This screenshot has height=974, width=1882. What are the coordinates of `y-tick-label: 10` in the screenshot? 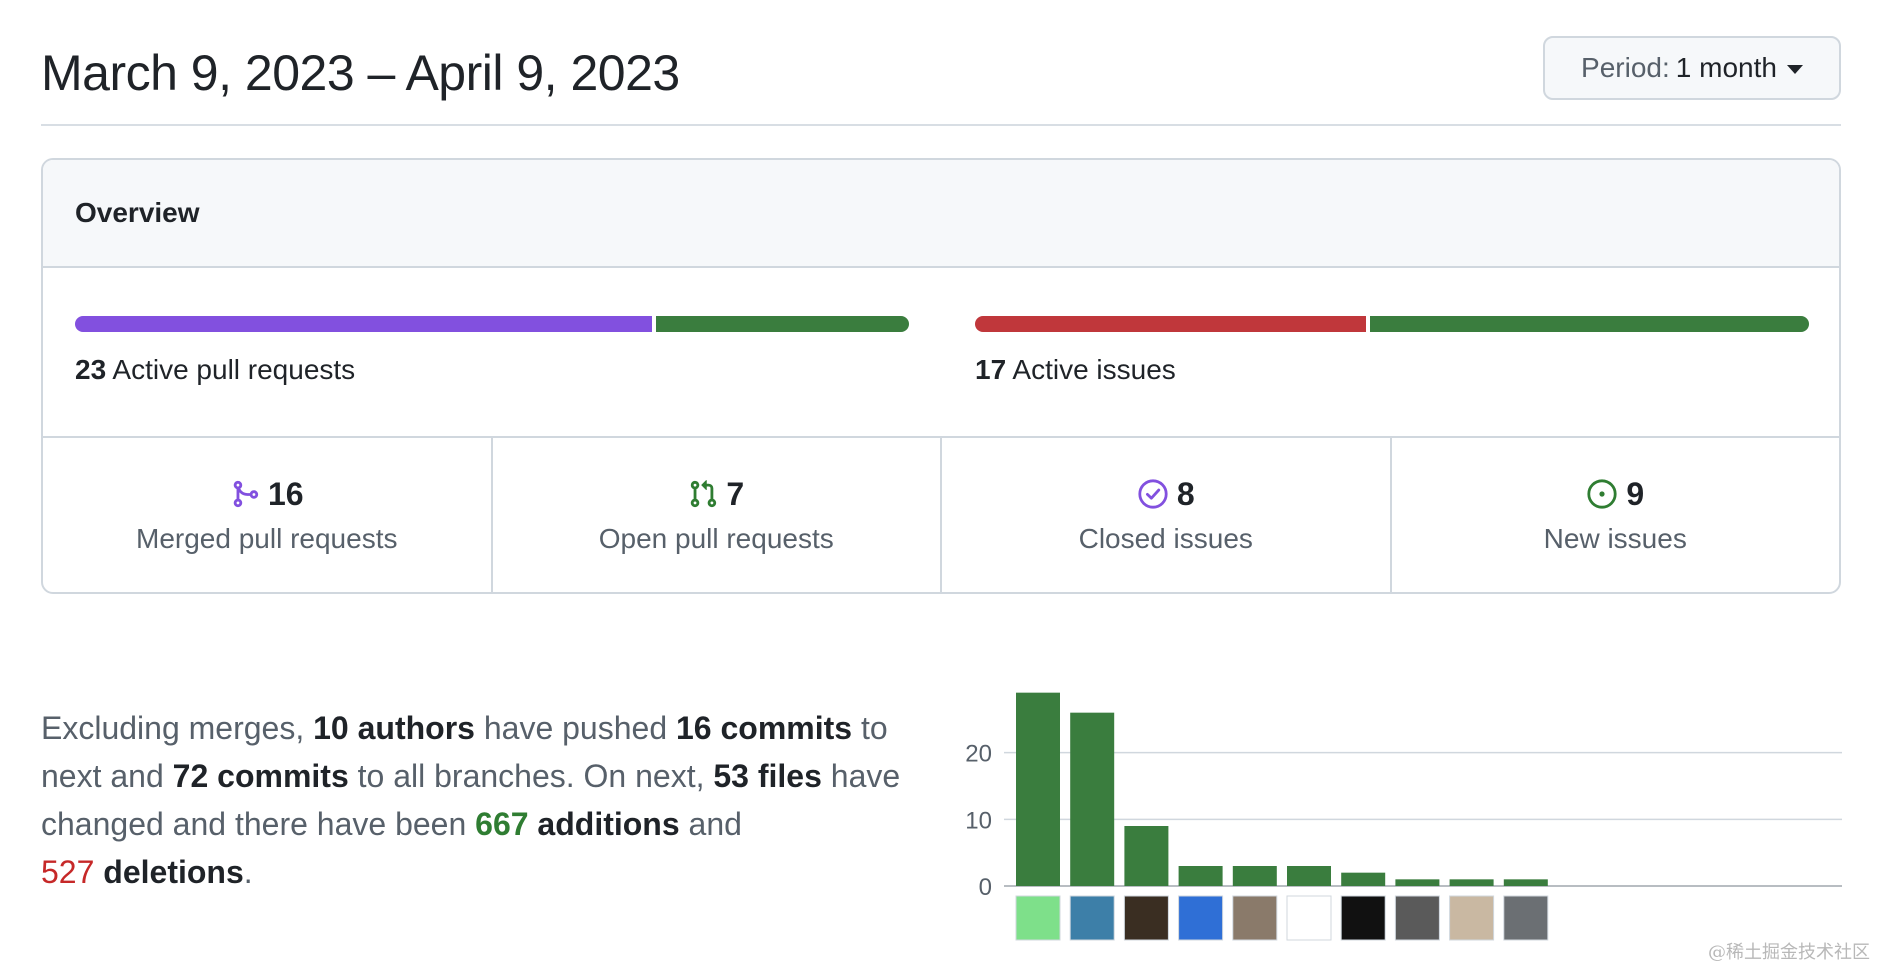 It's located at (978, 820).